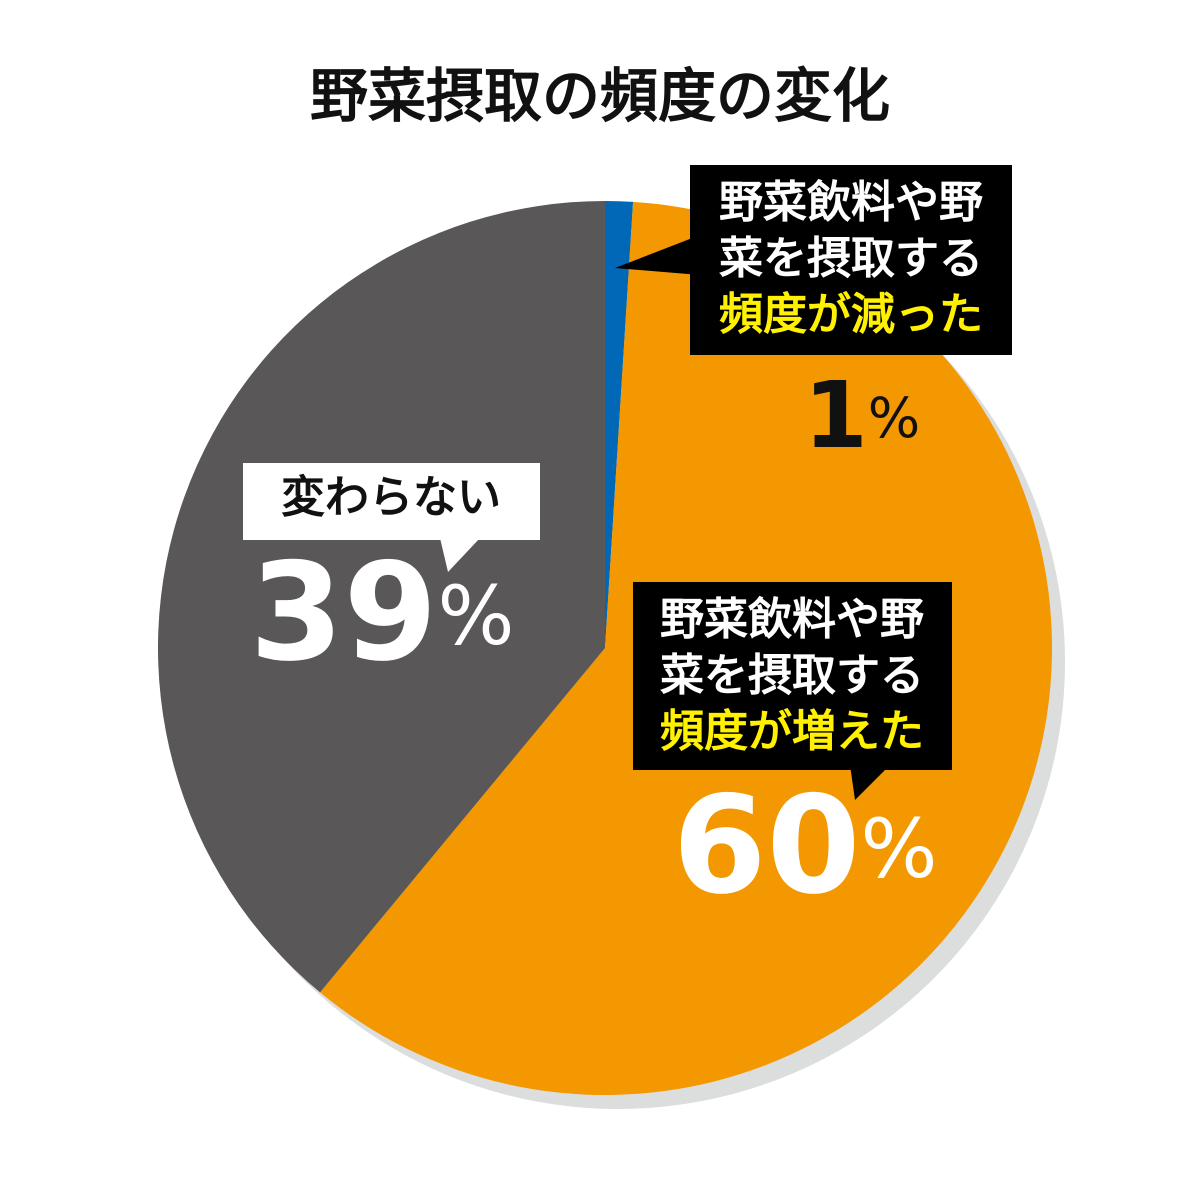 The image size is (1200, 1200). I want to click on value-label: 1%, so click(862, 415).